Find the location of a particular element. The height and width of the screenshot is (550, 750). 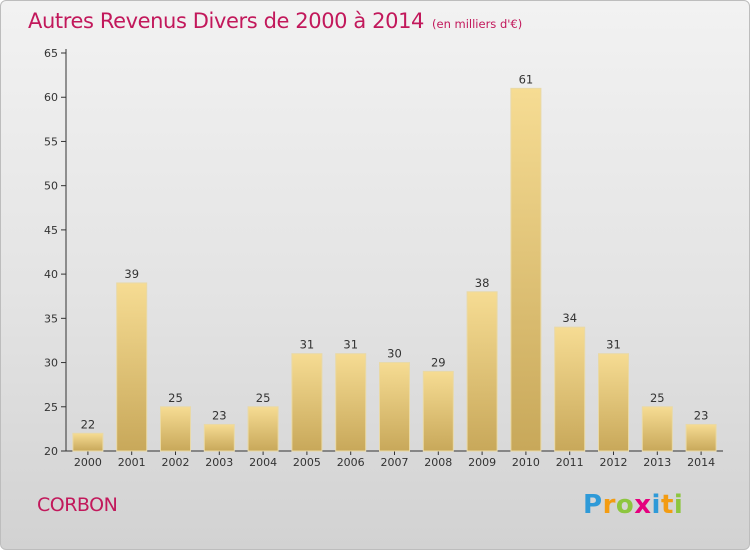

x-tick-label: 2005 is located at coordinates (307, 462).